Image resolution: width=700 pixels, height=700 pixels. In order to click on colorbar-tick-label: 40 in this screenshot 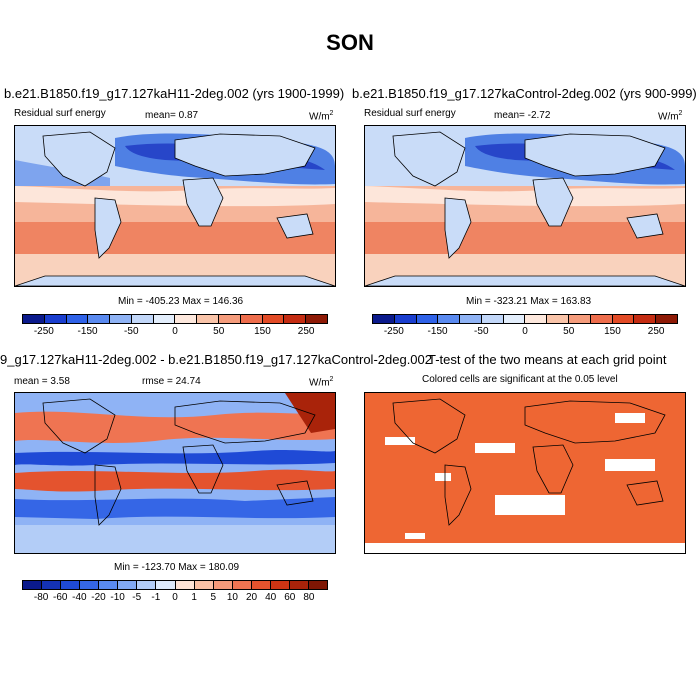, I will do `click(271, 597)`.